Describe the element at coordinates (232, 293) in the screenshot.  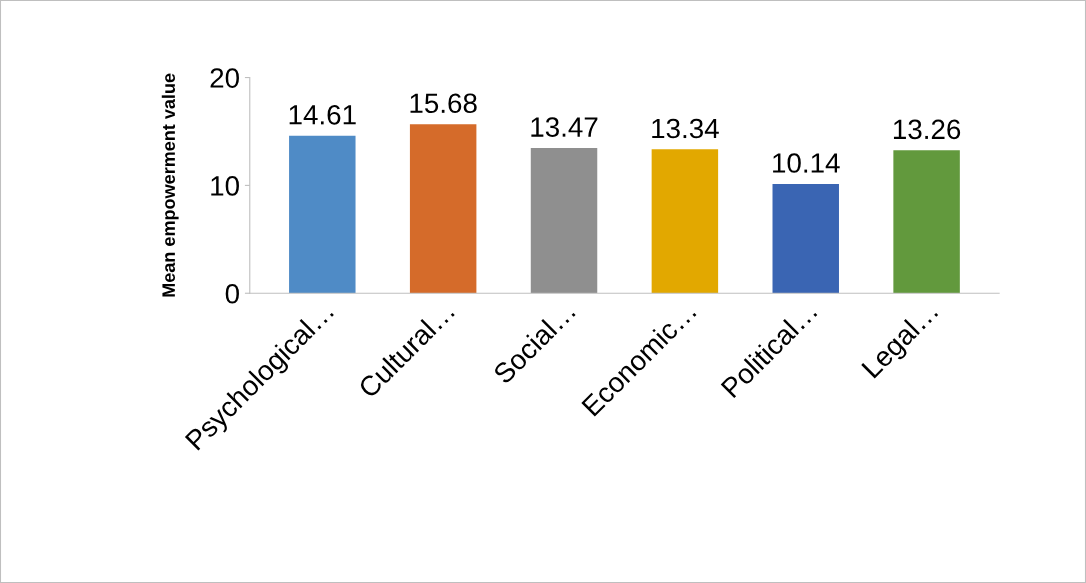
I see `y-tick-label: 0` at that location.